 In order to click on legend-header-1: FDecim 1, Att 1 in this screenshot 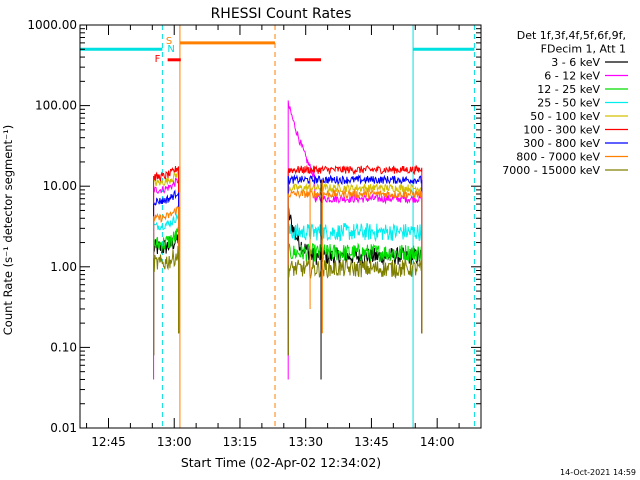, I will do `click(583, 49)`.